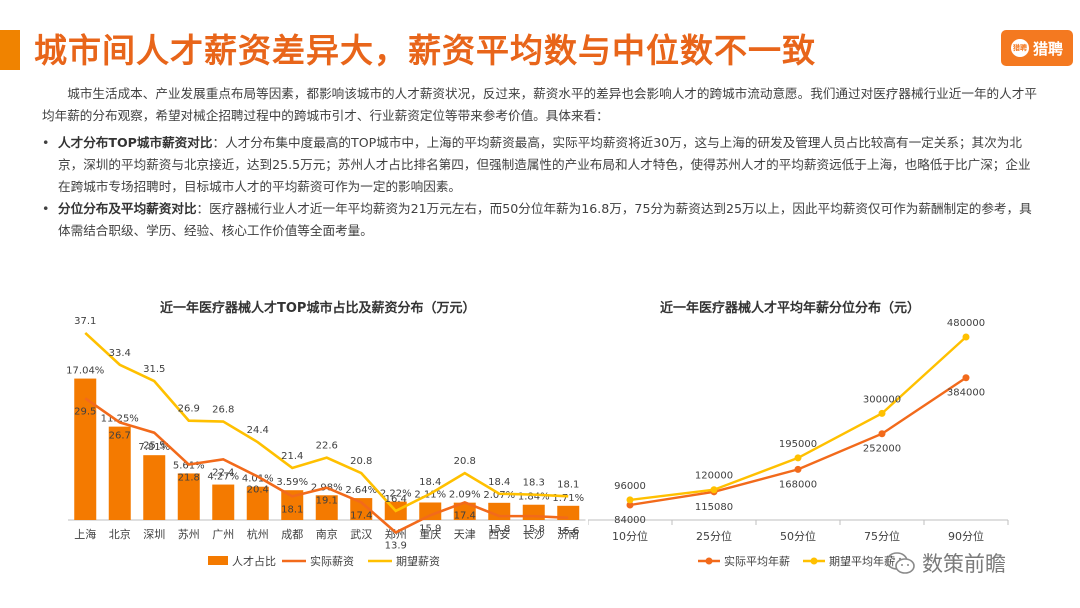 This screenshot has height=608, width=1080. What do you see at coordinates (425, 50) in the screenshot?
I see `page-title: 城市间人才薪资差异大，薪资平均数与中位数不一致` at bounding box center [425, 50].